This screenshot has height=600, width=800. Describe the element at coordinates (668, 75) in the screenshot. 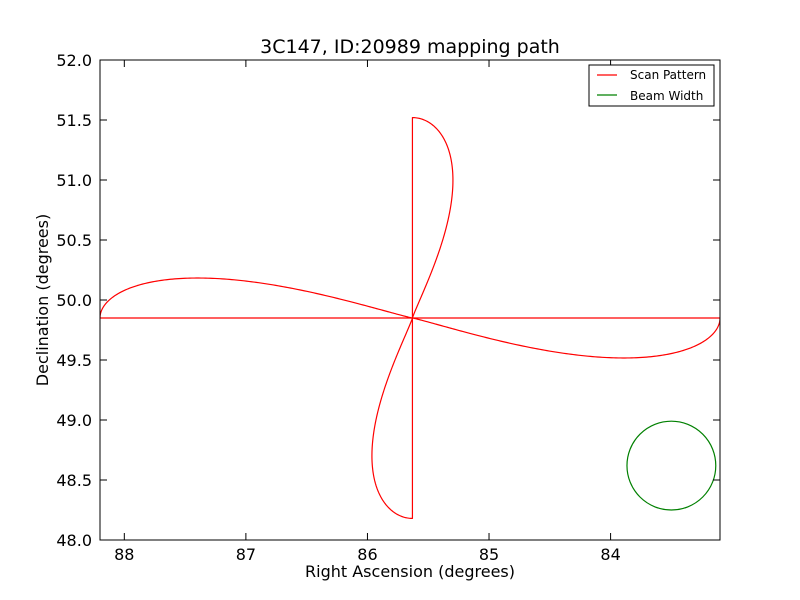

I see `legend-label-scan-pattern: Scan Pattern` at that location.